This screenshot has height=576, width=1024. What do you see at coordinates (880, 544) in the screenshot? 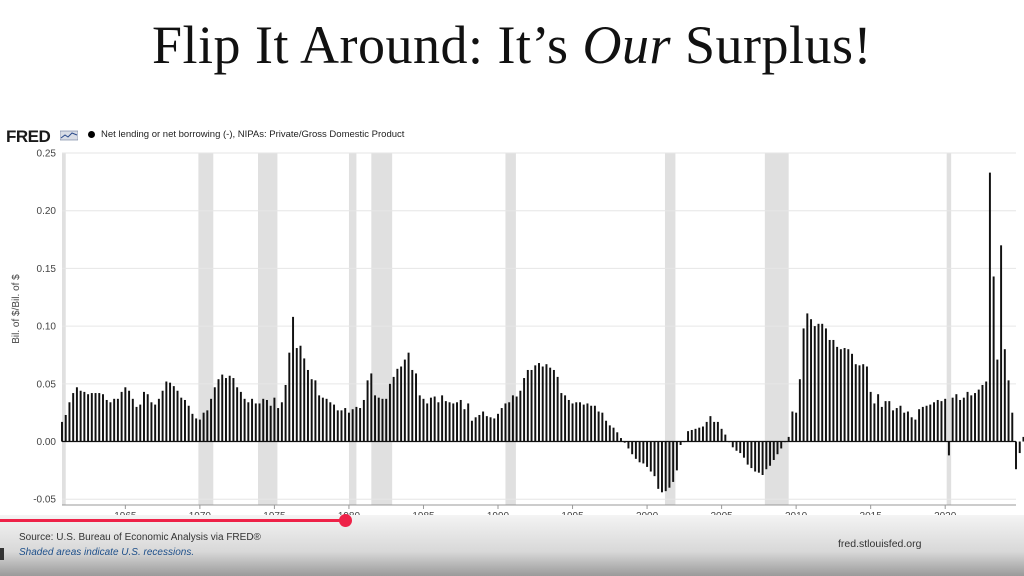
I see `site-link: fred.stlouisfed.org` at bounding box center [880, 544].